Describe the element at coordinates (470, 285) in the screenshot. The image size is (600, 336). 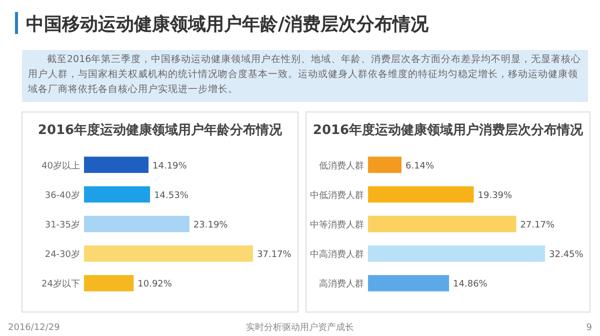
I see `data-label: 14.86%` at that location.